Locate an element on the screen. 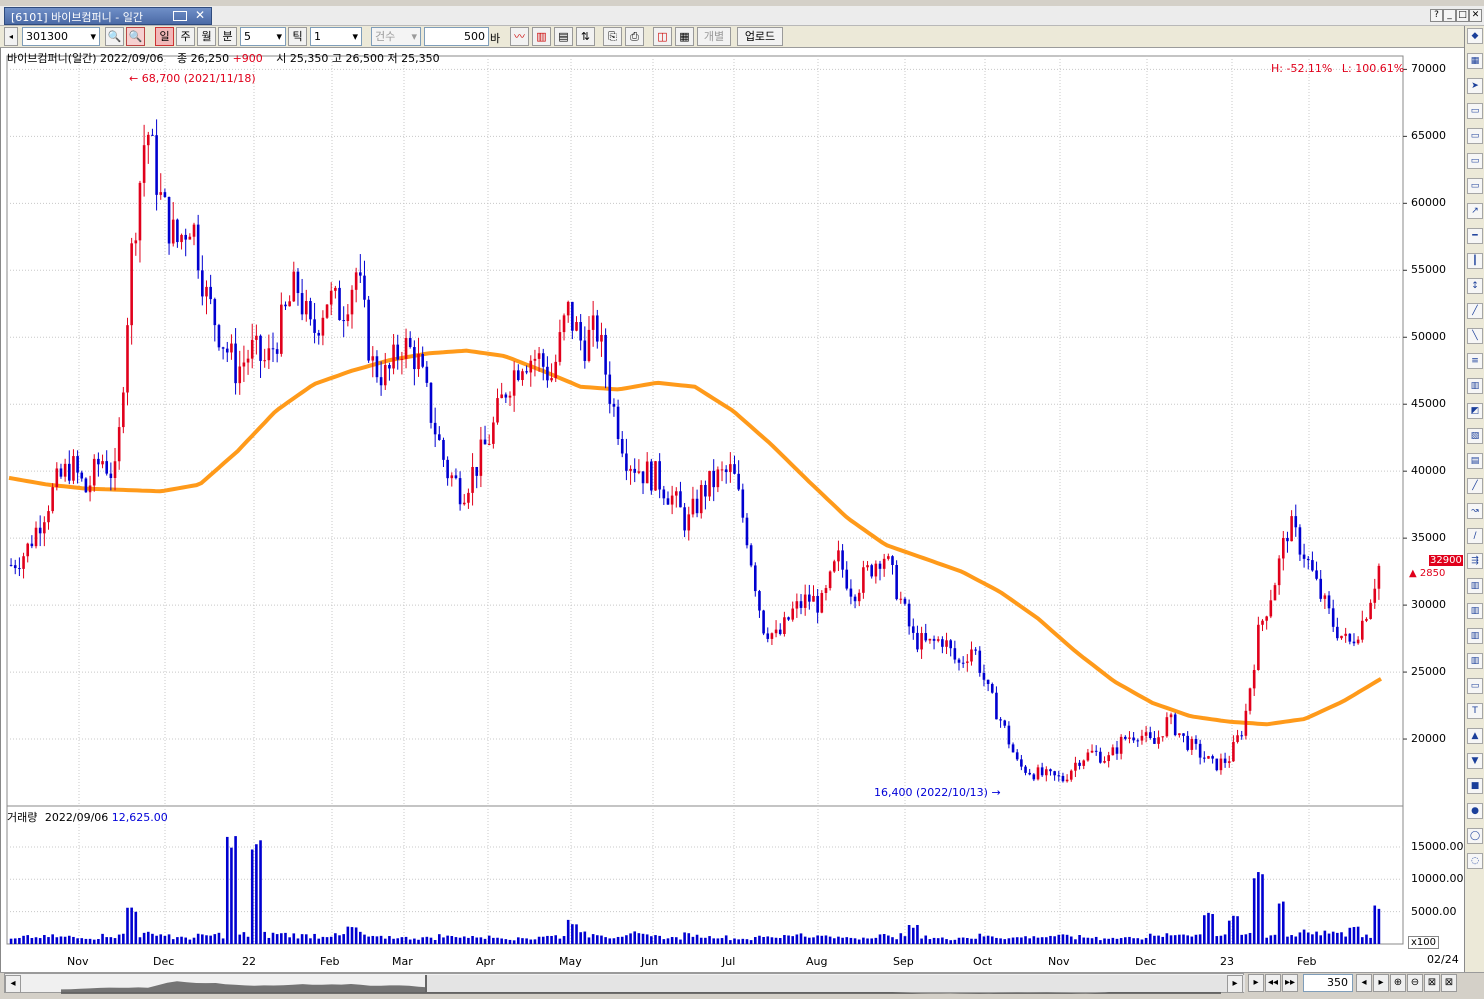 The image size is (1484, 999). drawing-tool-icon: T is located at coordinates (1475, 711).